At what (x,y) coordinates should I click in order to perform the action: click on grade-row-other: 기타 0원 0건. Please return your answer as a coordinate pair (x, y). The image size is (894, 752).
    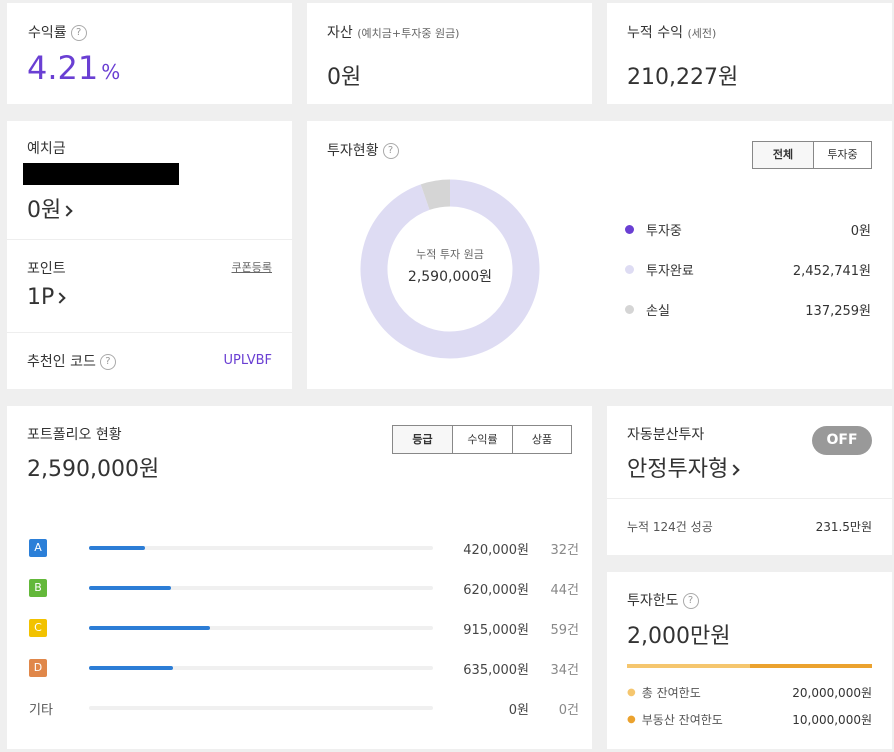
    Looking at the image, I should click on (304, 708).